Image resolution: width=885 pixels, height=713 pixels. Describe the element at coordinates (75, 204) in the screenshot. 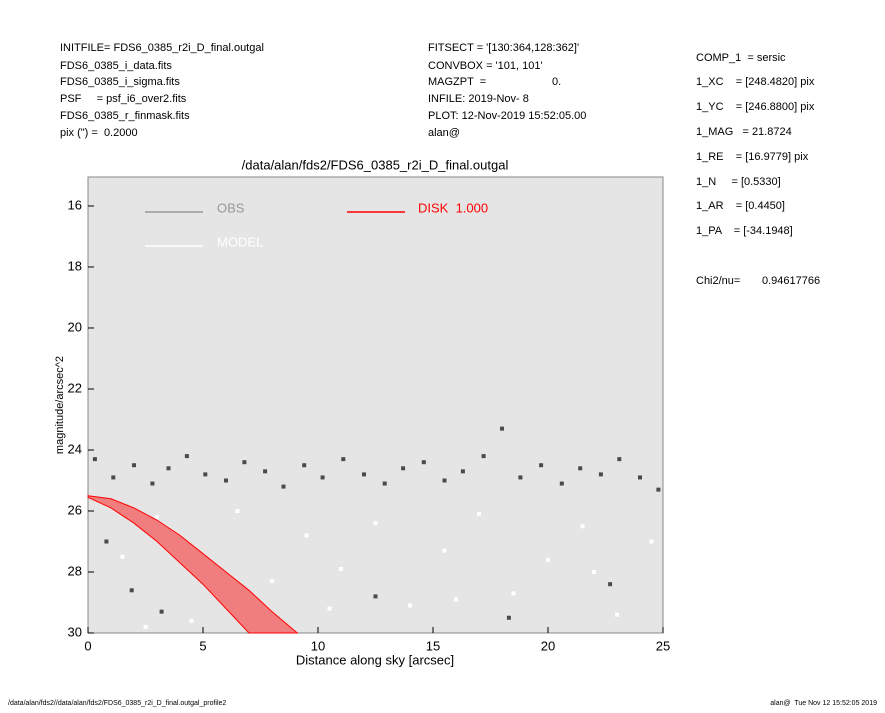

I see `y-tick-label: 16` at that location.